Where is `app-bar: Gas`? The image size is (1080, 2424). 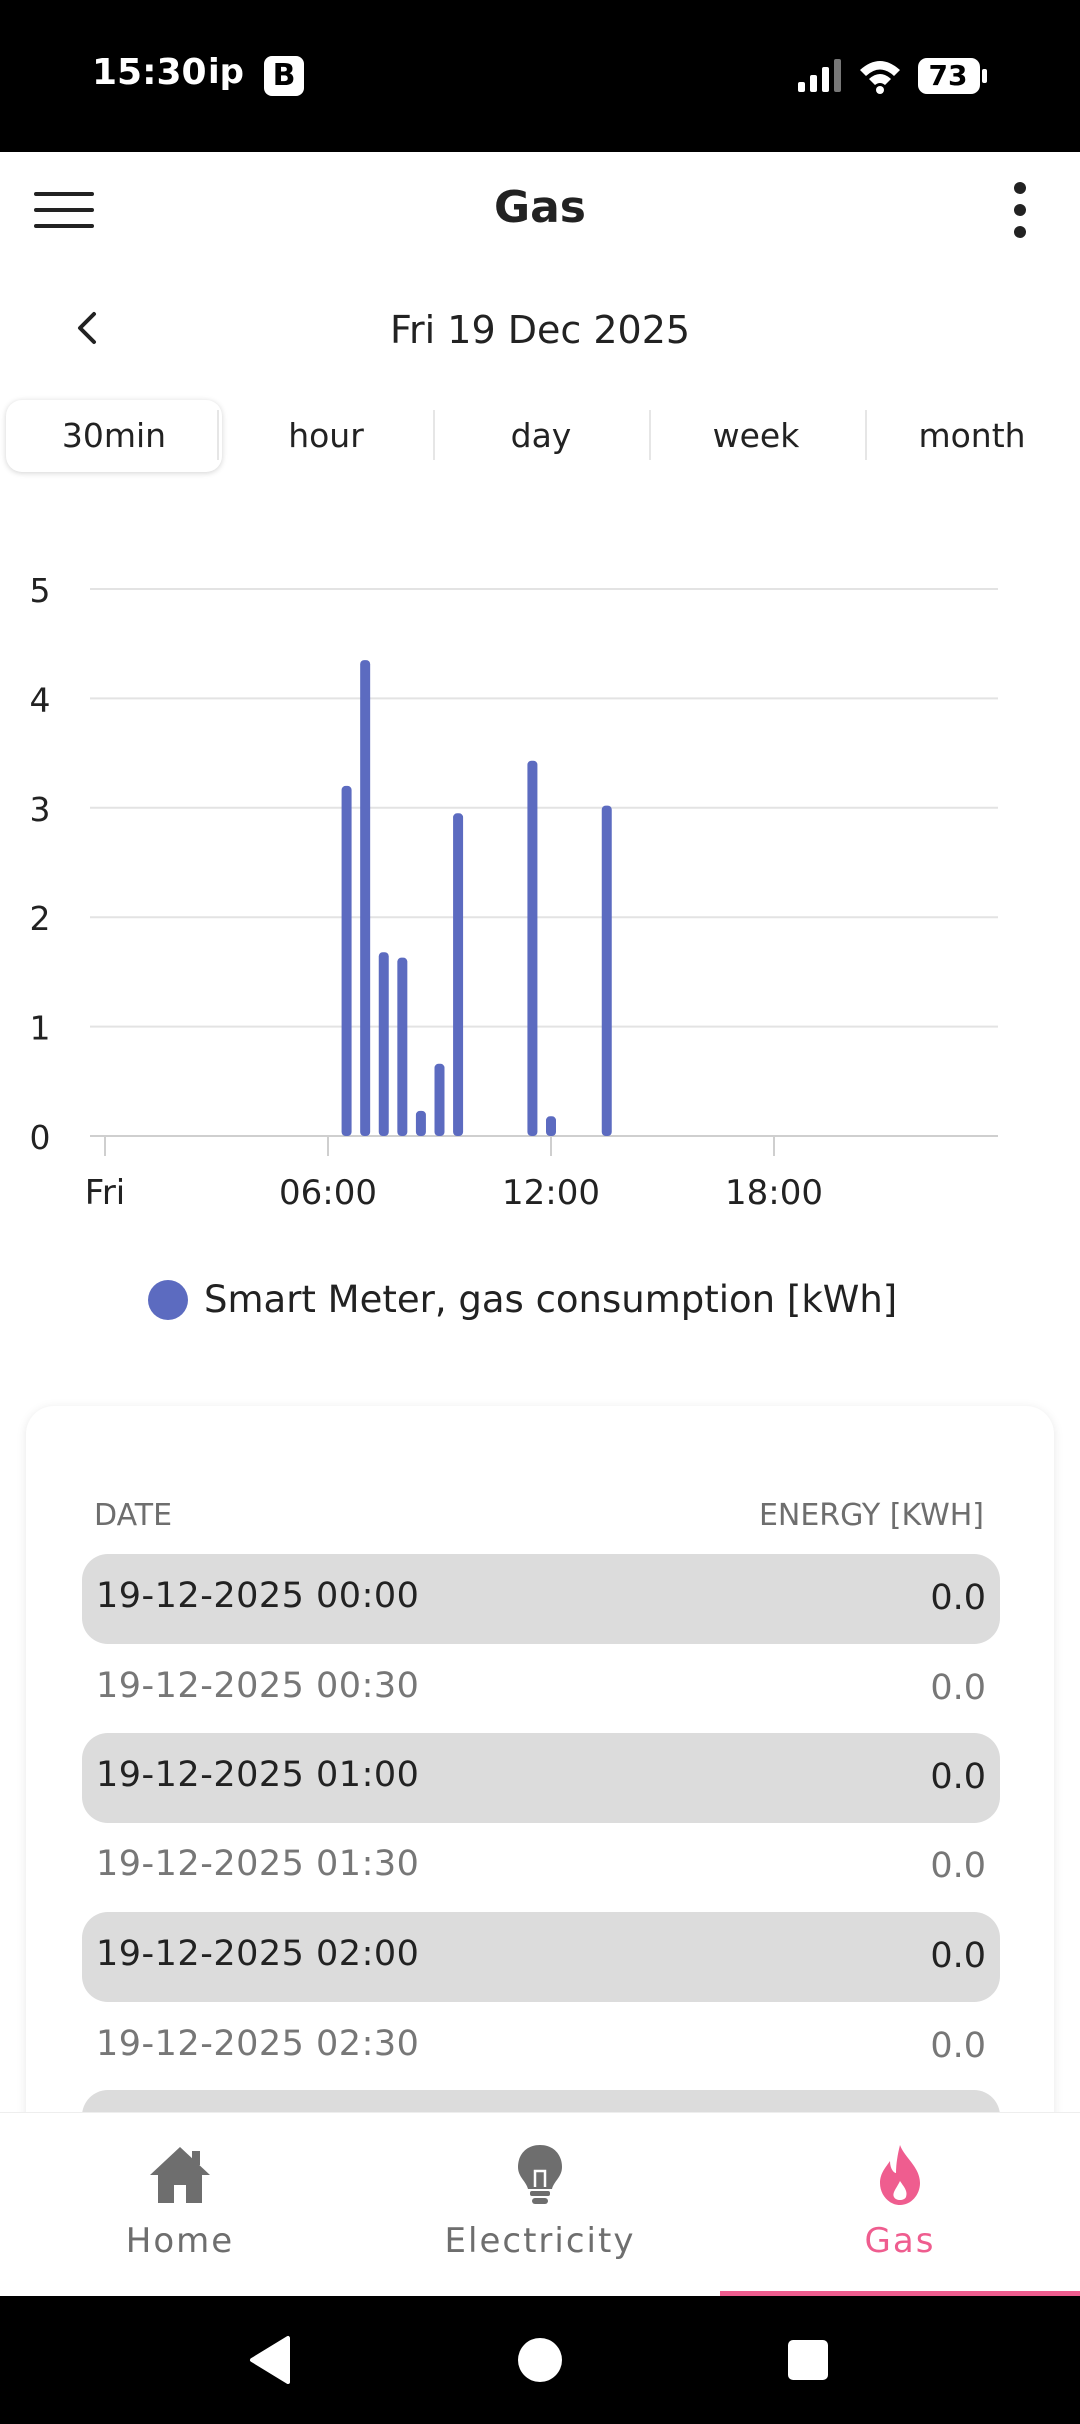 app-bar: Gas is located at coordinates (540, 210).